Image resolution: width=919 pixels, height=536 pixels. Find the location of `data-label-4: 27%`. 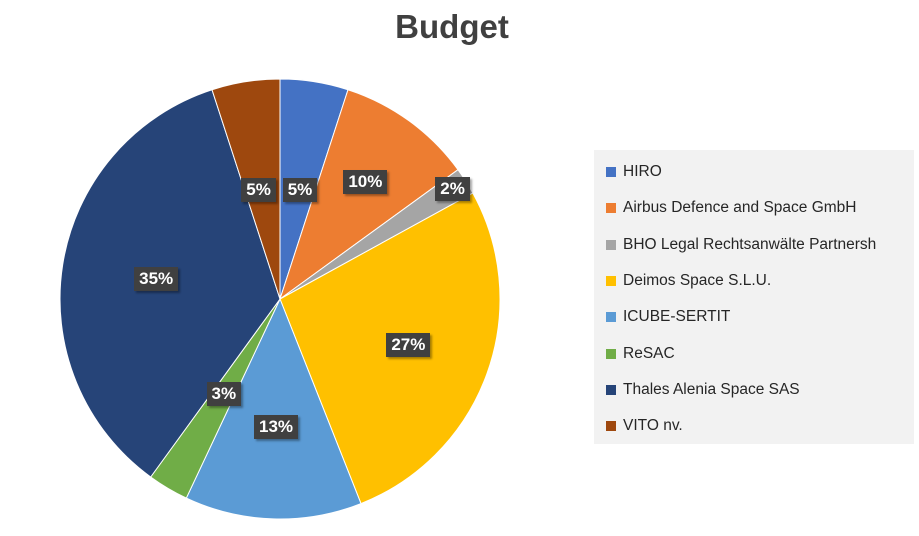

data-label-4: 27% is located at coordinates (408, 345).